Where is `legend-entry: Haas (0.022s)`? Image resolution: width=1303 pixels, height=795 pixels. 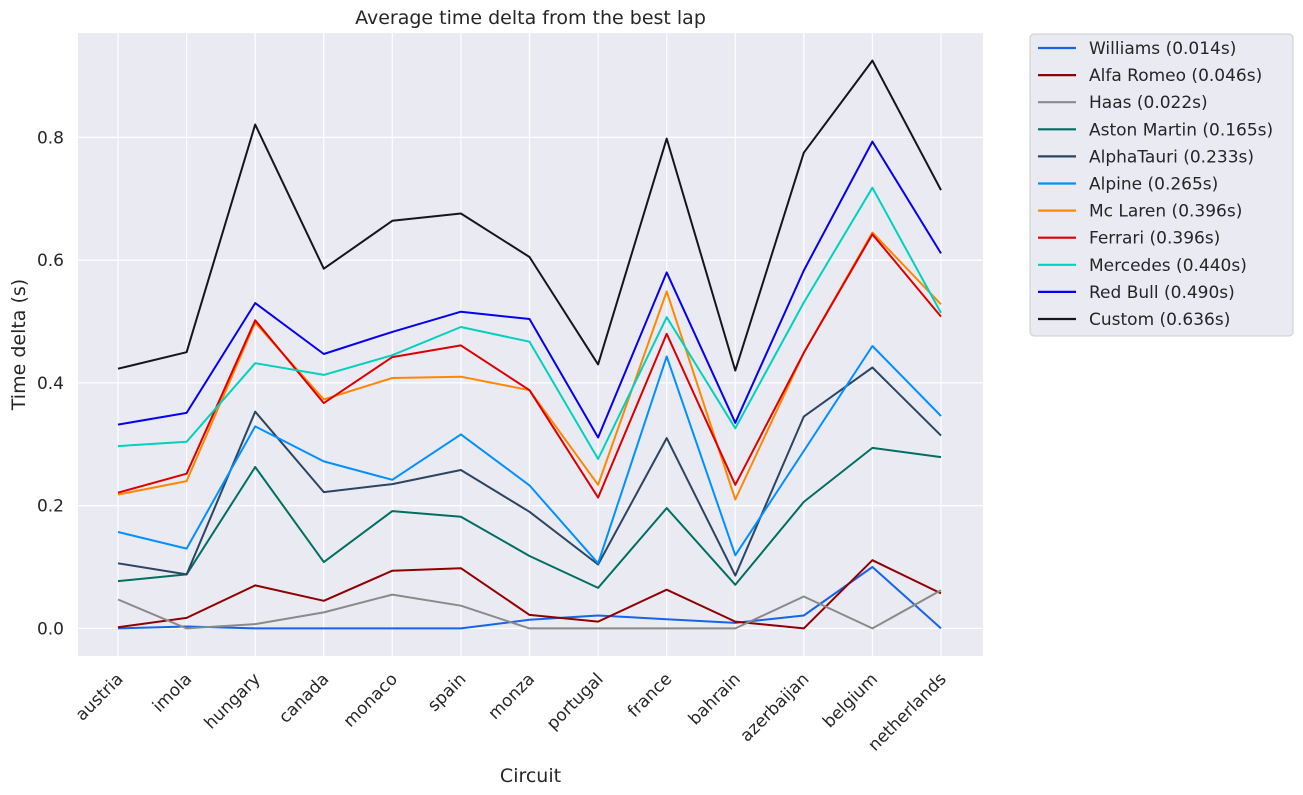 legend-entry: Haas (0.022s) is located at coordinates (1148, 103).